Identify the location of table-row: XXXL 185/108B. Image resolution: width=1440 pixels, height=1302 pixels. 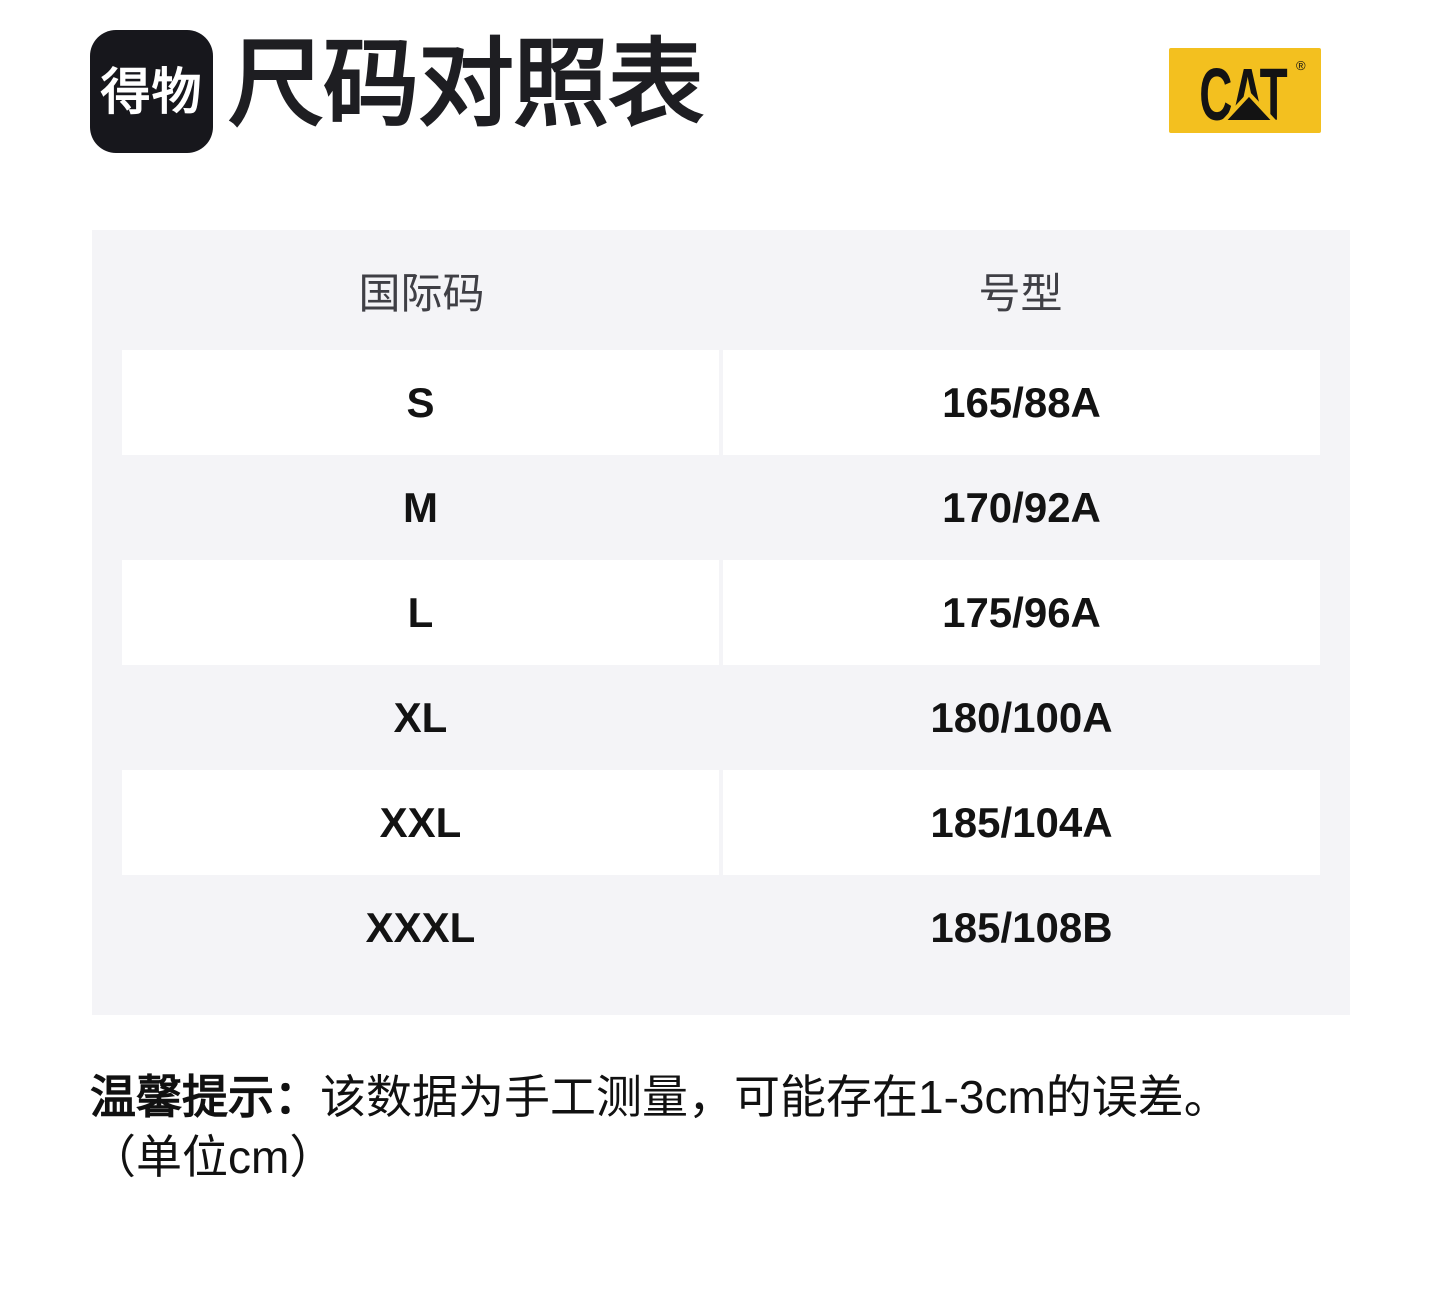
(721, 927).